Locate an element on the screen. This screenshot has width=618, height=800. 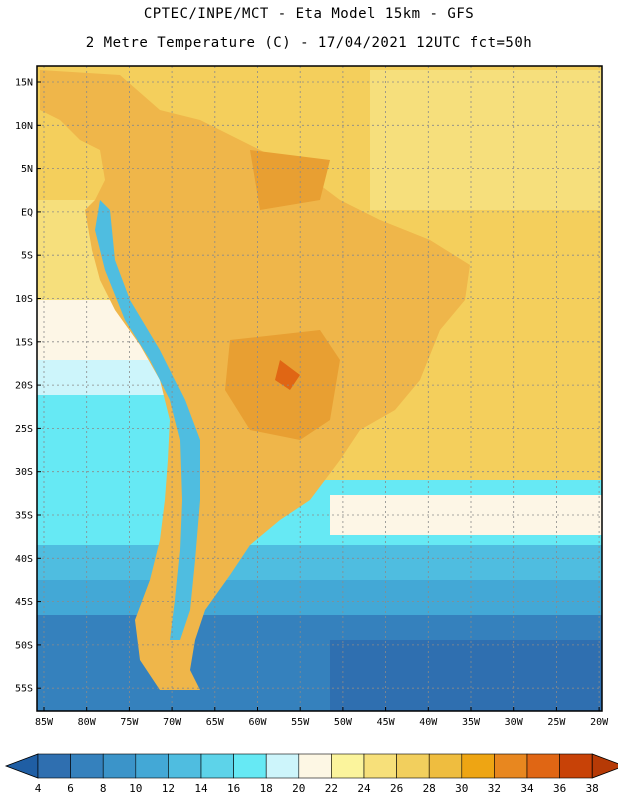
hot-spot is located at coordinates (287, 375).